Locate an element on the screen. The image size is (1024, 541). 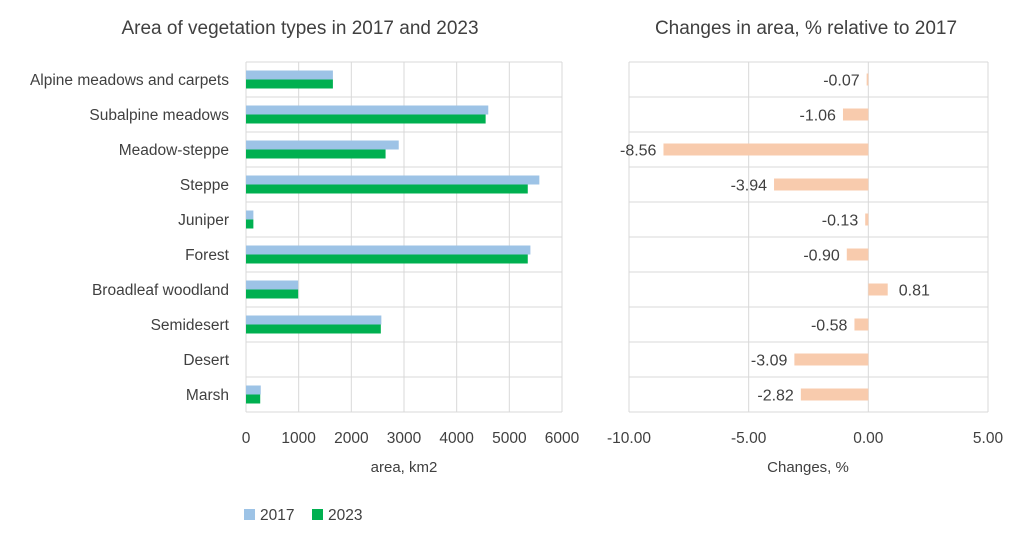
change-x-tick-label: 0.00 is located at coordinates (868, 438).